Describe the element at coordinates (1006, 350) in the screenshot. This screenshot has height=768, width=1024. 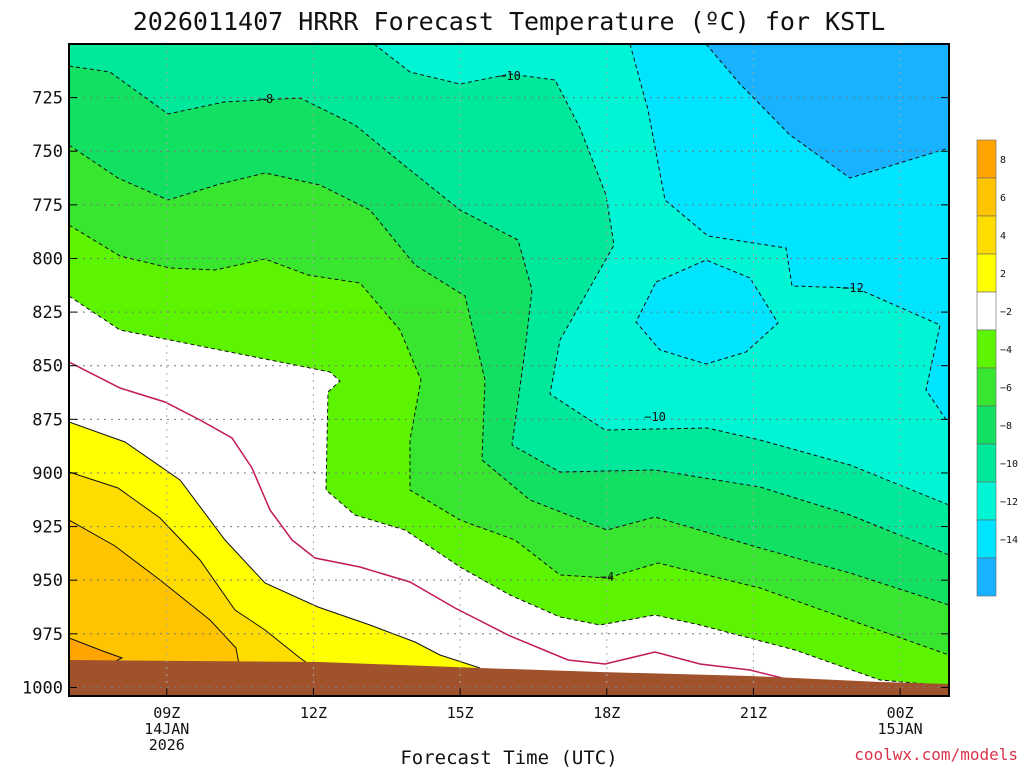
I see `colorbar-label-5: −4` at that location.